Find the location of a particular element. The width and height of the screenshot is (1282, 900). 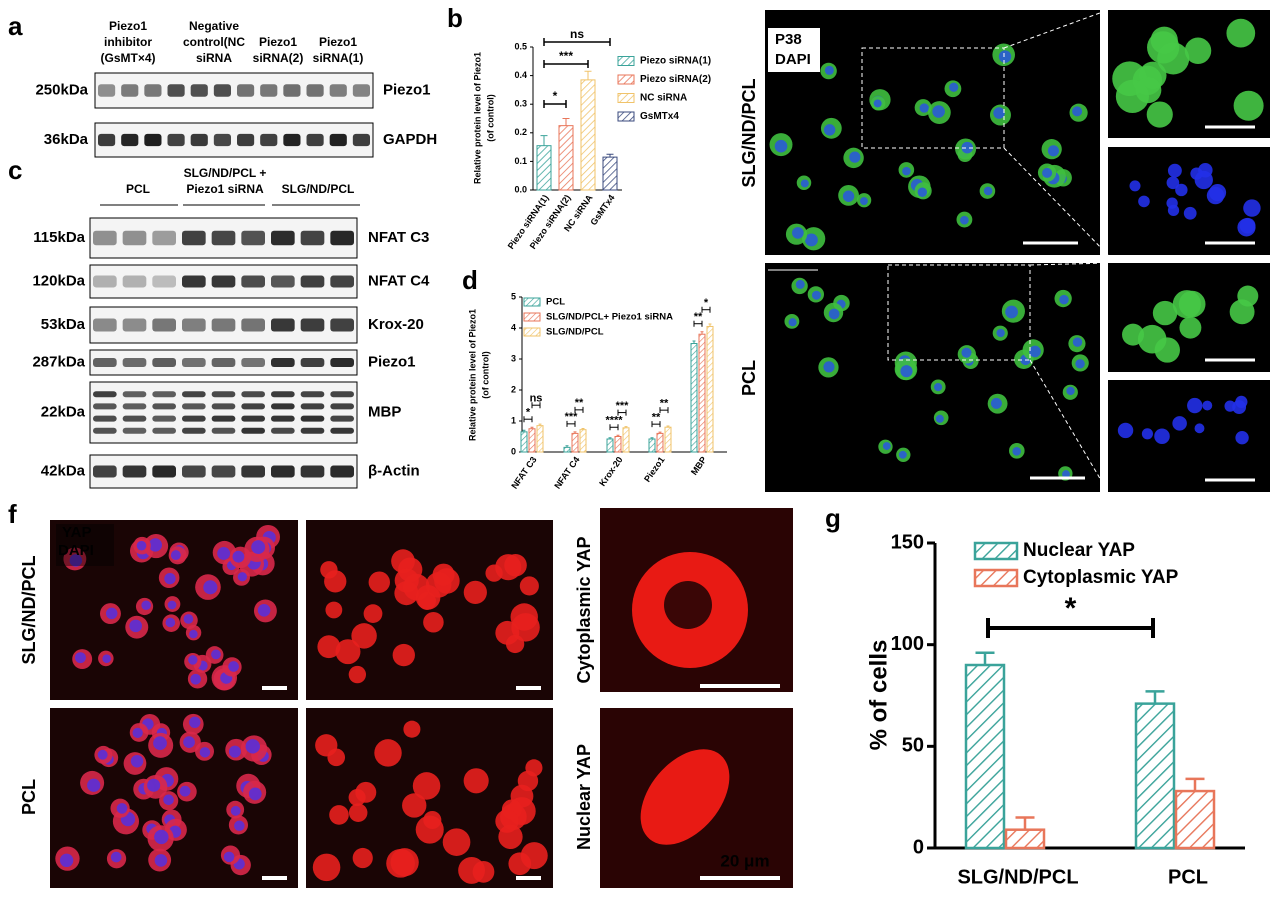

x-tick-label: SLG/ND/PCL is located at coordinates (1017, 877).